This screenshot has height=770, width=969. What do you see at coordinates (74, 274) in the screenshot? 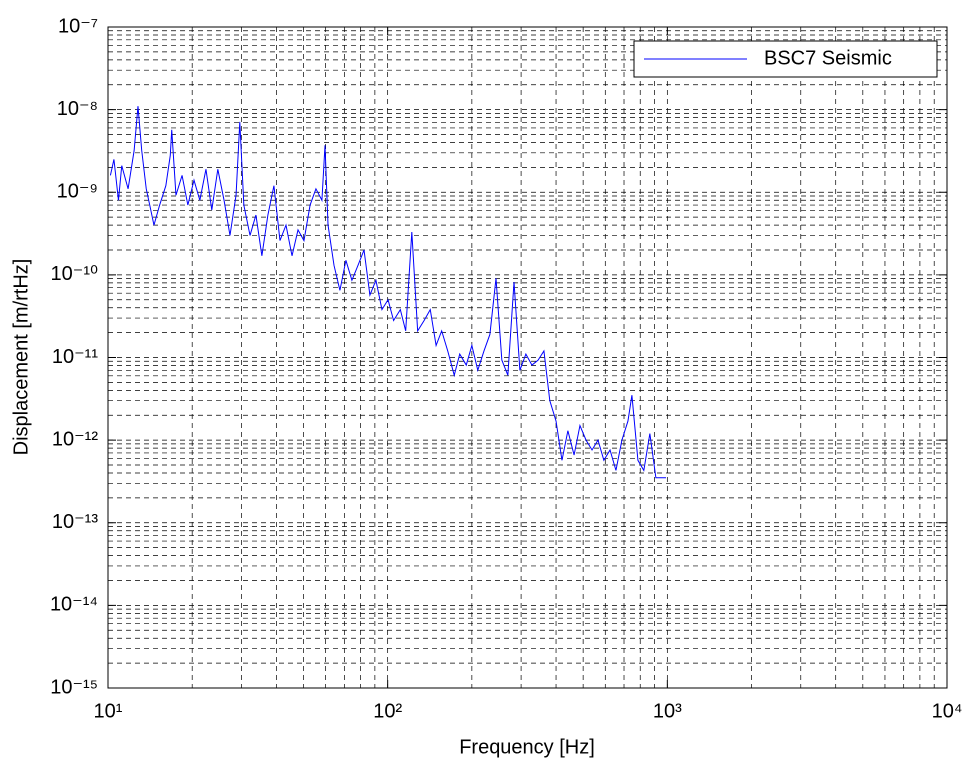
I see `y-tick-label: 10⁻¹⁰` at bounding box center [74, 274].